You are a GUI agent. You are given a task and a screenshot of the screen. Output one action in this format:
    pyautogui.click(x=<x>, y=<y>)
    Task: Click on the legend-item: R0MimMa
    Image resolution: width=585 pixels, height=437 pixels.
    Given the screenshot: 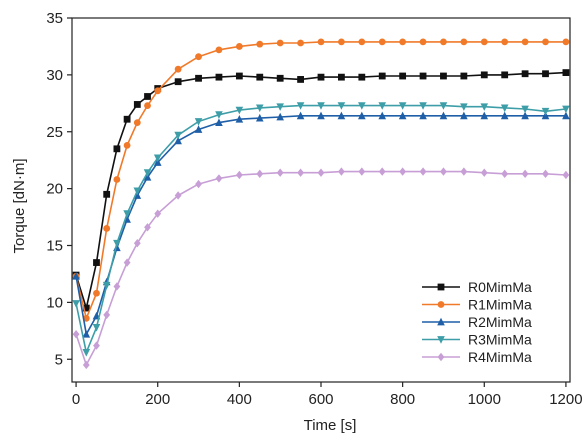 What is the action you would take?
    pyautogui.click(x=477, y=287)
    